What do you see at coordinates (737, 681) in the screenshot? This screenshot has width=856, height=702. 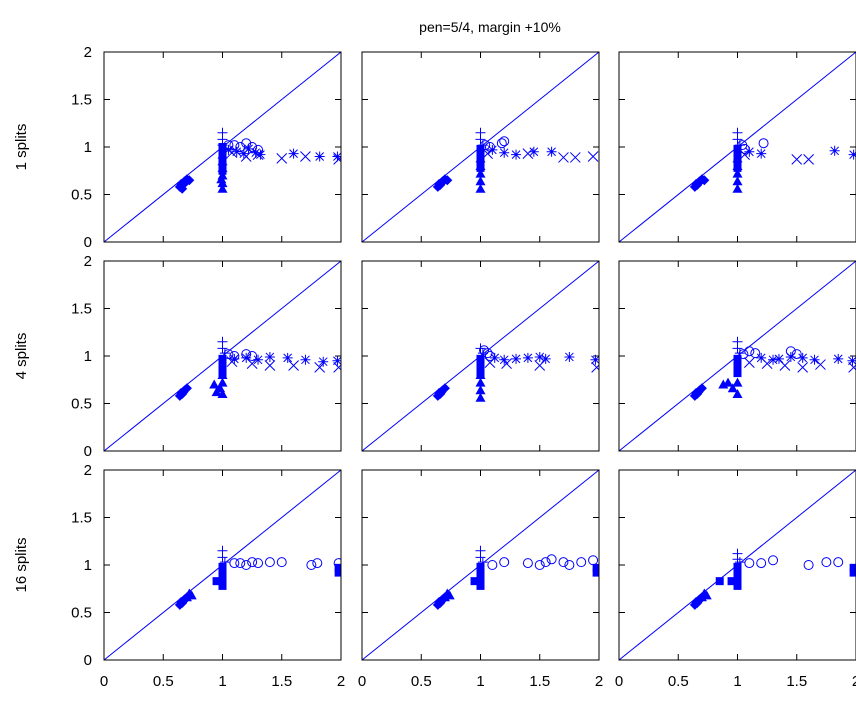 I see `x-tick-label: 1` at bounding box center [737, 681].